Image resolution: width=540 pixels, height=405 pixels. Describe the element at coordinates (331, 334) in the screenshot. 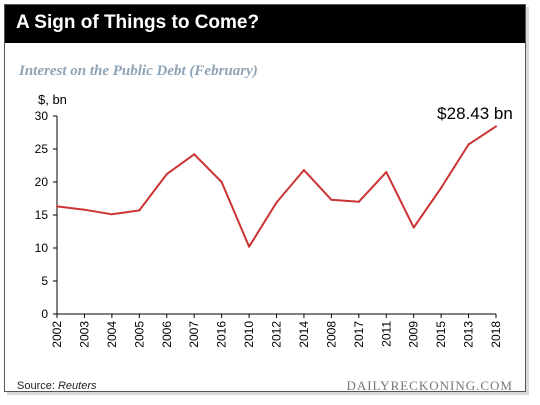

I see `x-tick-label: 2008` at that location.